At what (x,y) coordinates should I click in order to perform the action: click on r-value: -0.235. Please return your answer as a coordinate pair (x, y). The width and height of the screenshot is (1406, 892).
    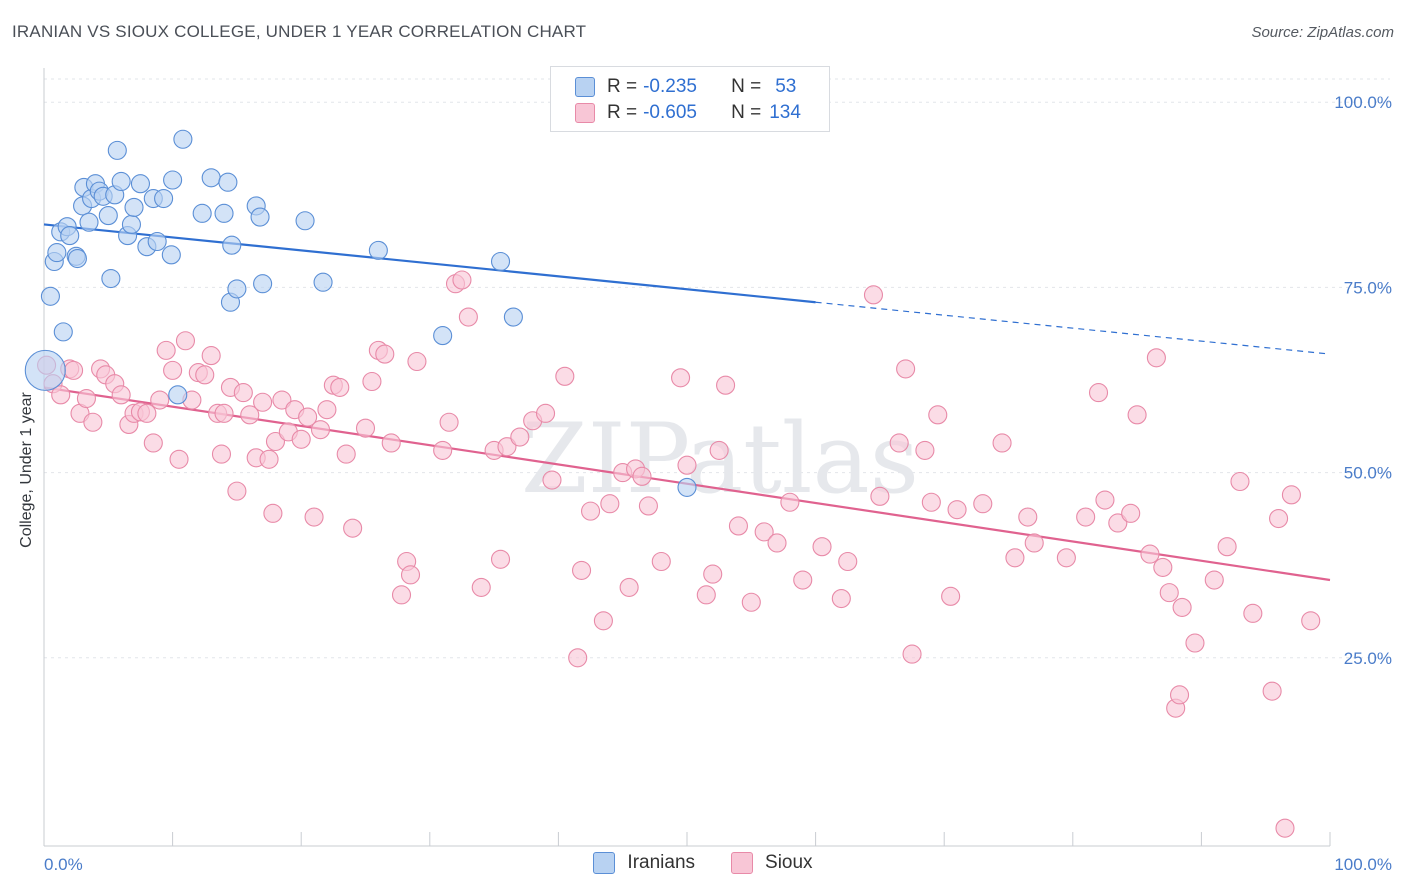
    Looking at the image, I should click on (670, 86).